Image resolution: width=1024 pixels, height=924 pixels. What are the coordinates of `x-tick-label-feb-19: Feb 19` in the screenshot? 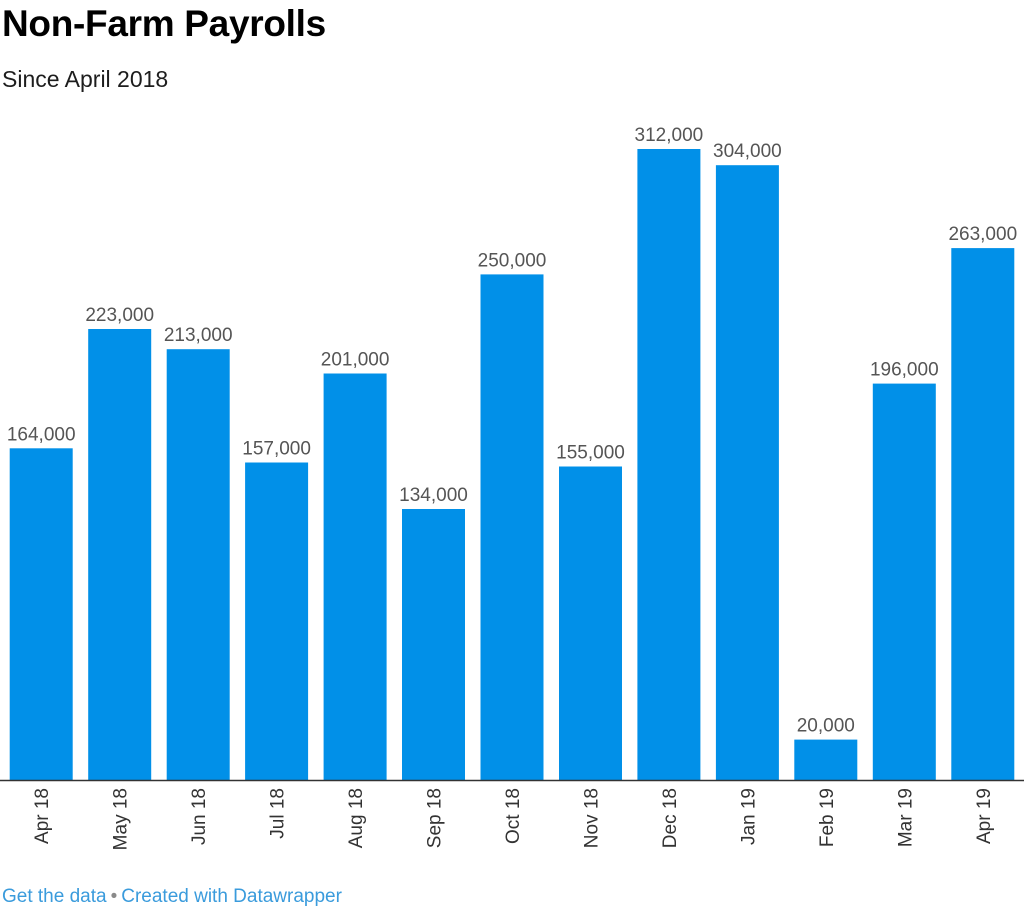 It's located at (827, 817).